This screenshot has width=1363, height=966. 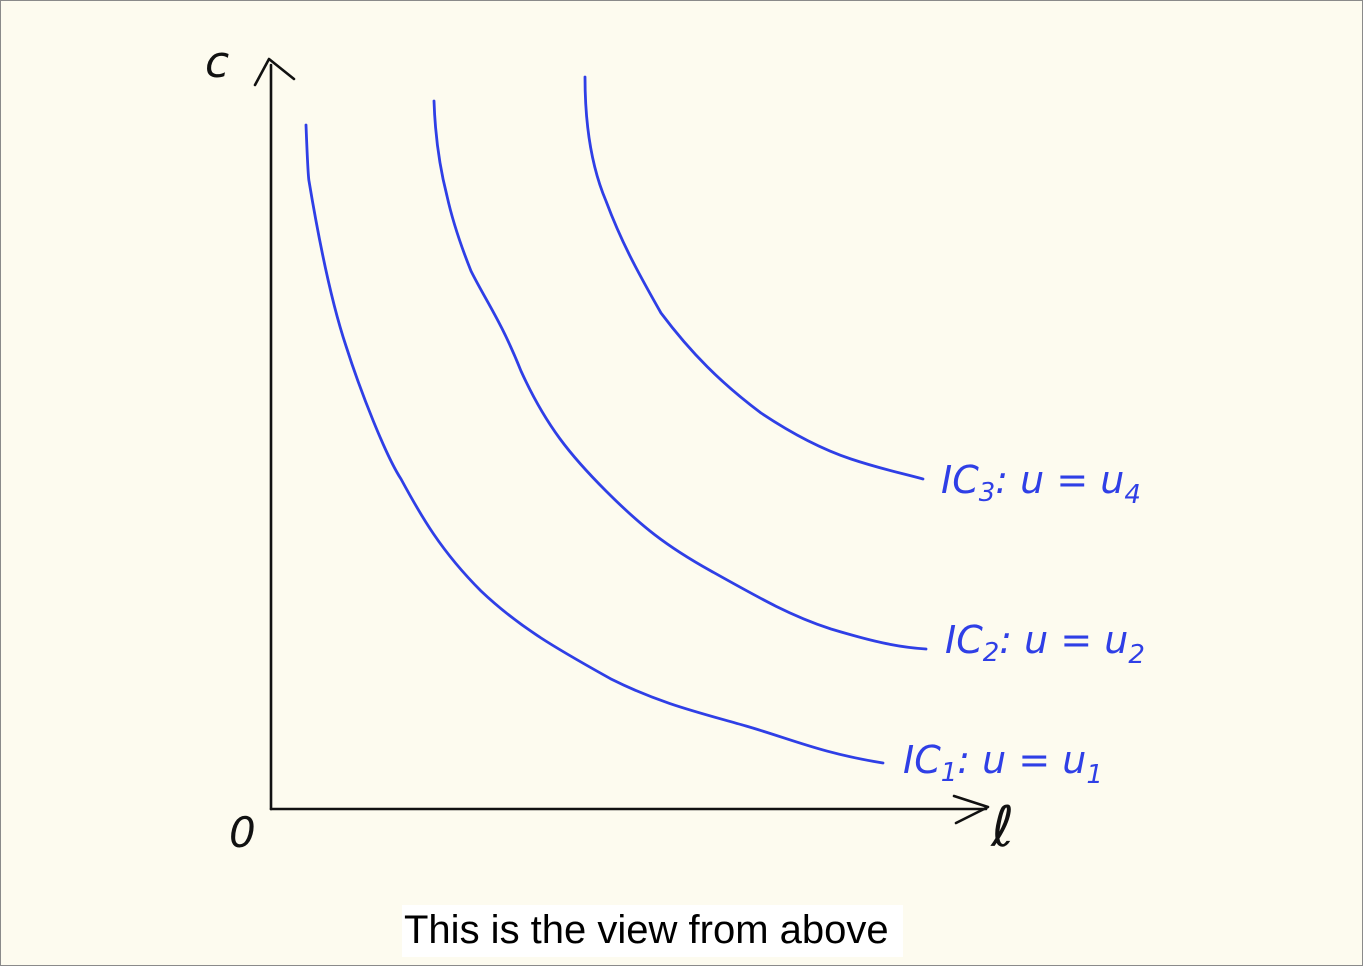 What do you see at coordinates (652, 931) in the screenshot?
I see `caption: This is the view from above` at bounding box center [652, 931].